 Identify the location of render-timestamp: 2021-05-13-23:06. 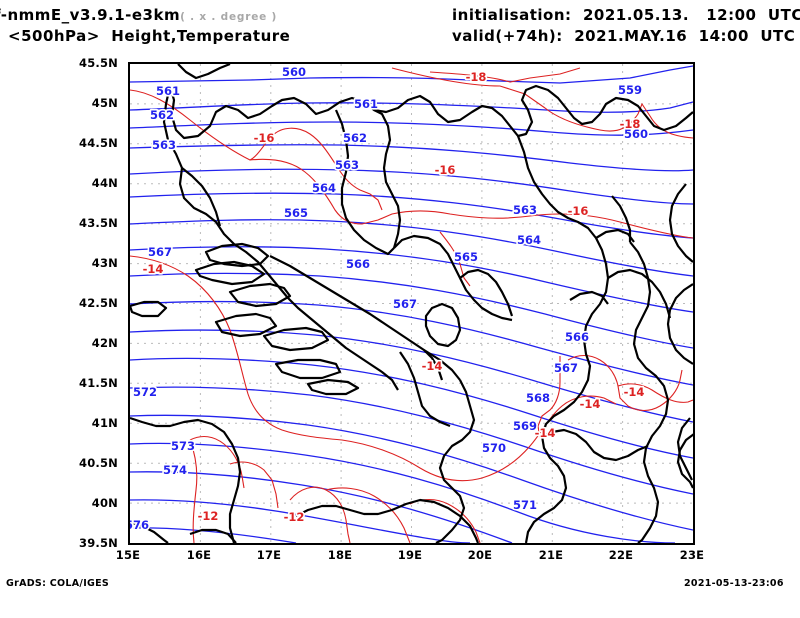
(734, 583).